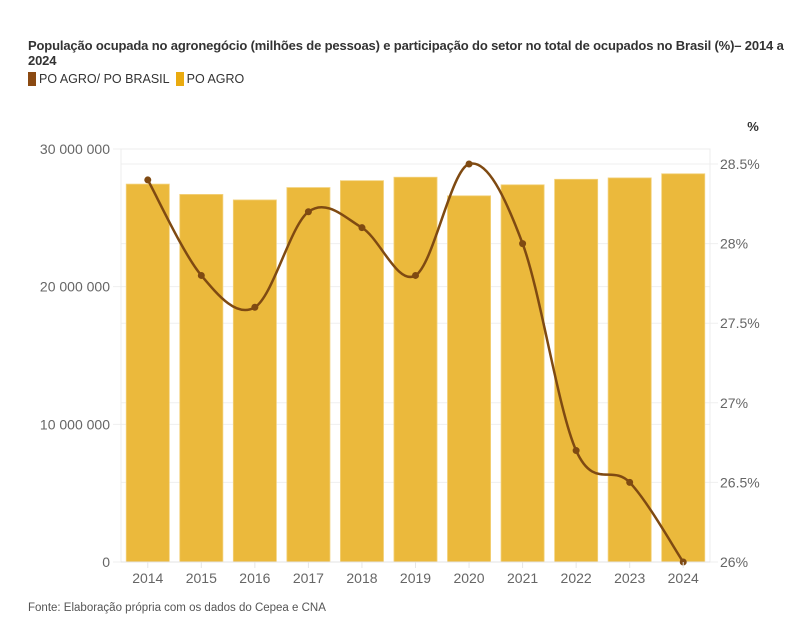 The height and width of the screenshot is (637, 811). I want to click on right-axis-tick-label: 27%, so click(734, 403).